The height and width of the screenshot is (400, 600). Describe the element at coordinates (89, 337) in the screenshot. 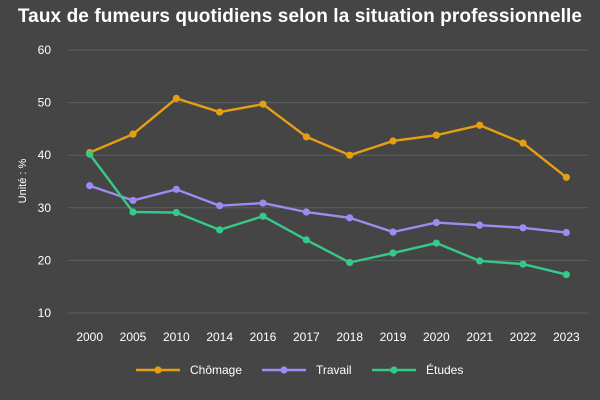

I see `x-tick-label: 2000` at that location.